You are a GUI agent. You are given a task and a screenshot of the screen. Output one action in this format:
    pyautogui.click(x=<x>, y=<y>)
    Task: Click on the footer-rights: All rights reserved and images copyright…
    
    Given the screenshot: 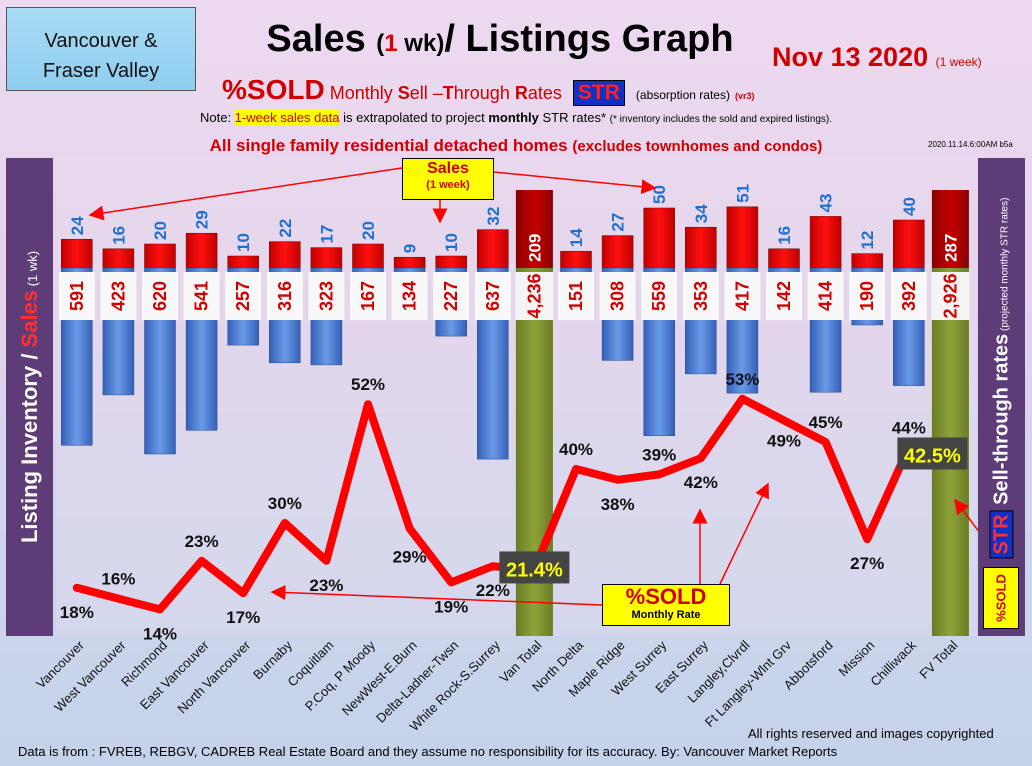 What is the action you would take?
    pyautogui.click(x=871, y=733)
    